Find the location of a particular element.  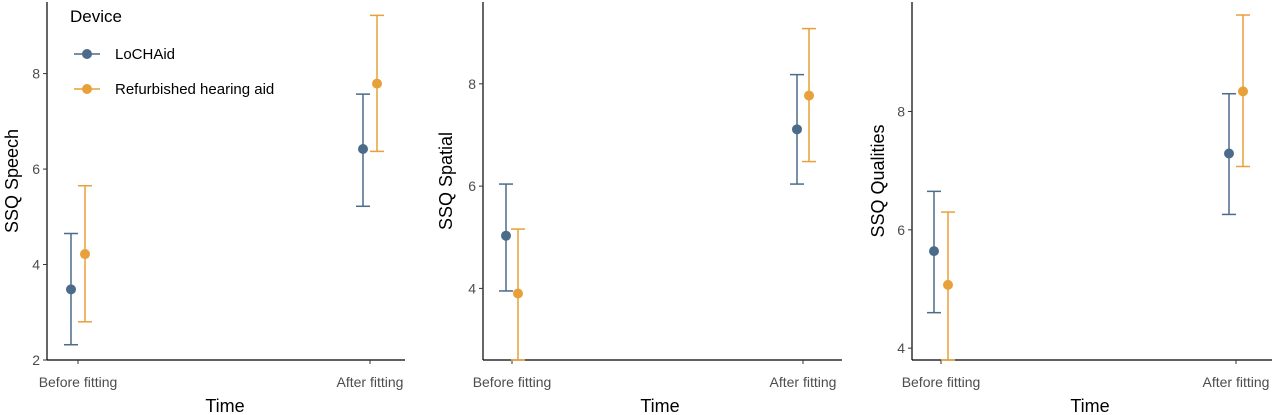

legend-key-point-lochaid is located at coordinates (87, 54).